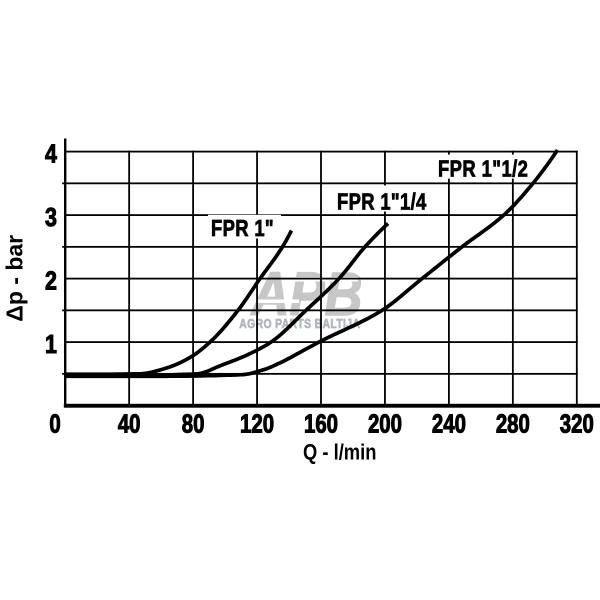 The image size is (600, 600). What do you see at coordinates (385, 423) in the screenshot?
I see `svg-text: 200` at bounding box center [385, 423].